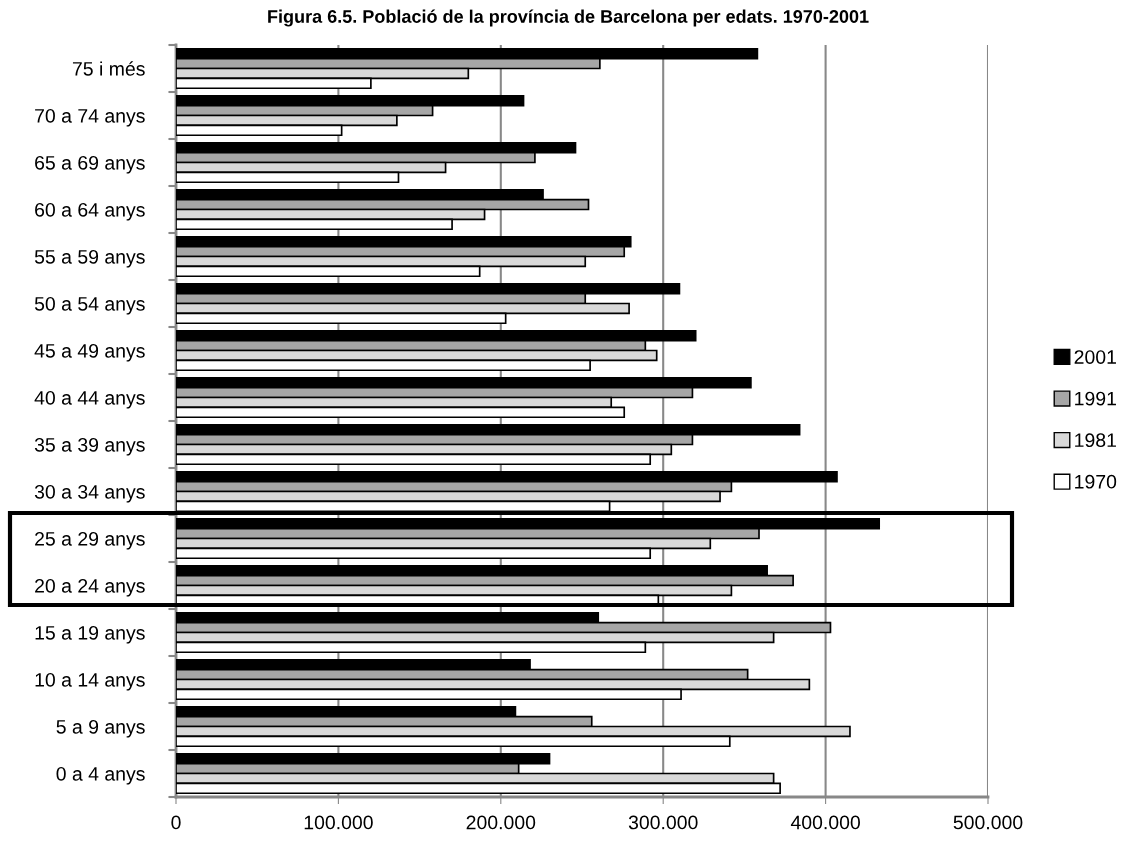 The image size is (1136, 843). What do you see at coordinates (90, 634) in the screenshot?
I see `y-tick-label: 15 a 19 anys` at bounding box center [90, 634].